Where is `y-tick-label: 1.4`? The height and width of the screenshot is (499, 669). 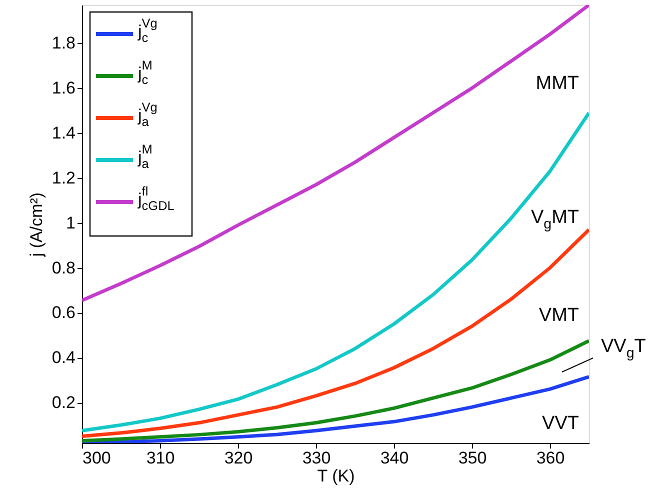
y-tick-label: 1.4 is located at coordinates (64, 133).